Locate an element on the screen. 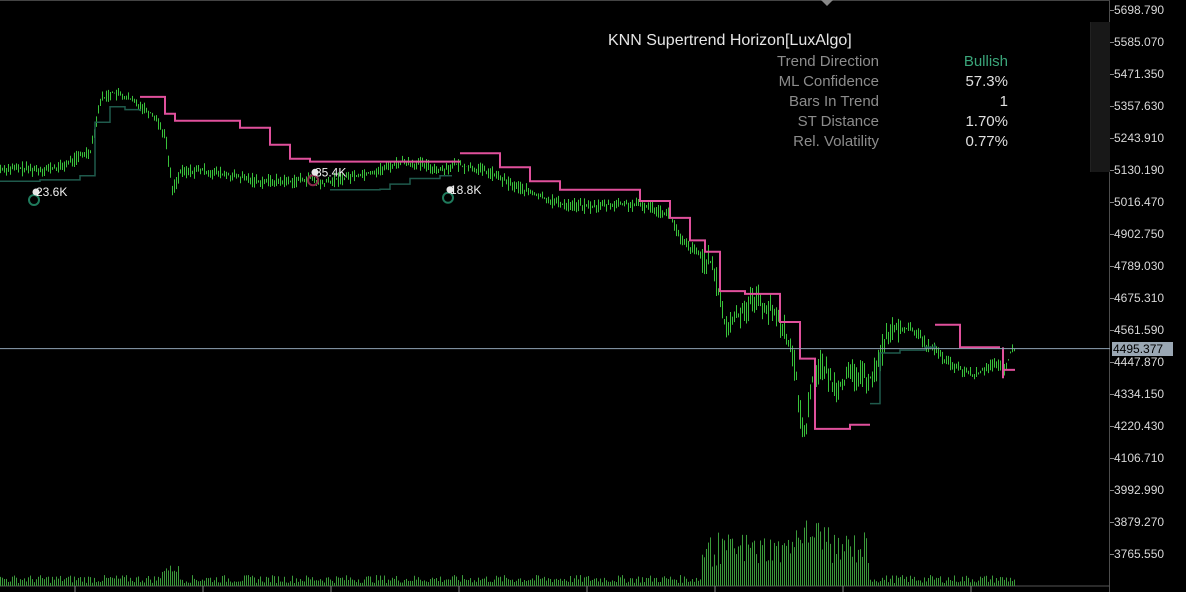  scroll-caret-icon is located at coordinates (827, 3).